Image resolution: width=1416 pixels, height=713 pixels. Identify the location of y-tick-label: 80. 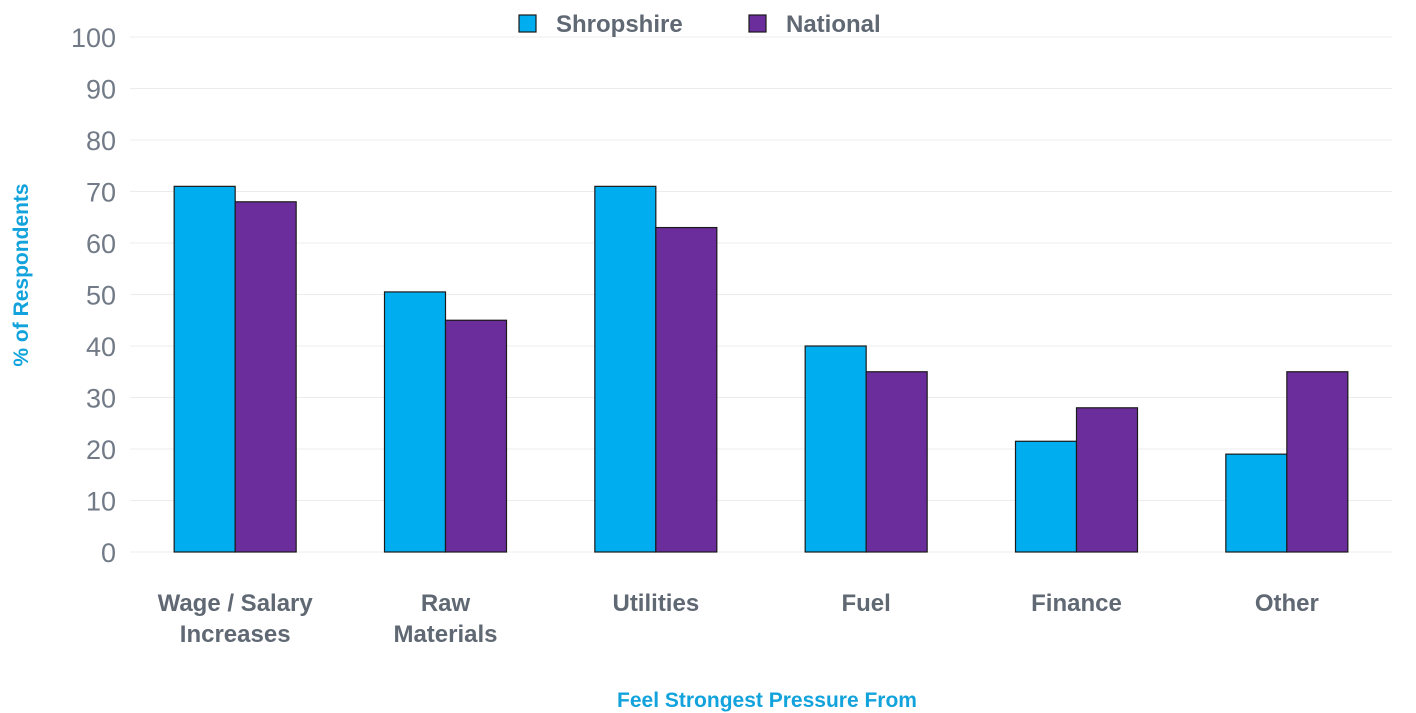
(101, 141).